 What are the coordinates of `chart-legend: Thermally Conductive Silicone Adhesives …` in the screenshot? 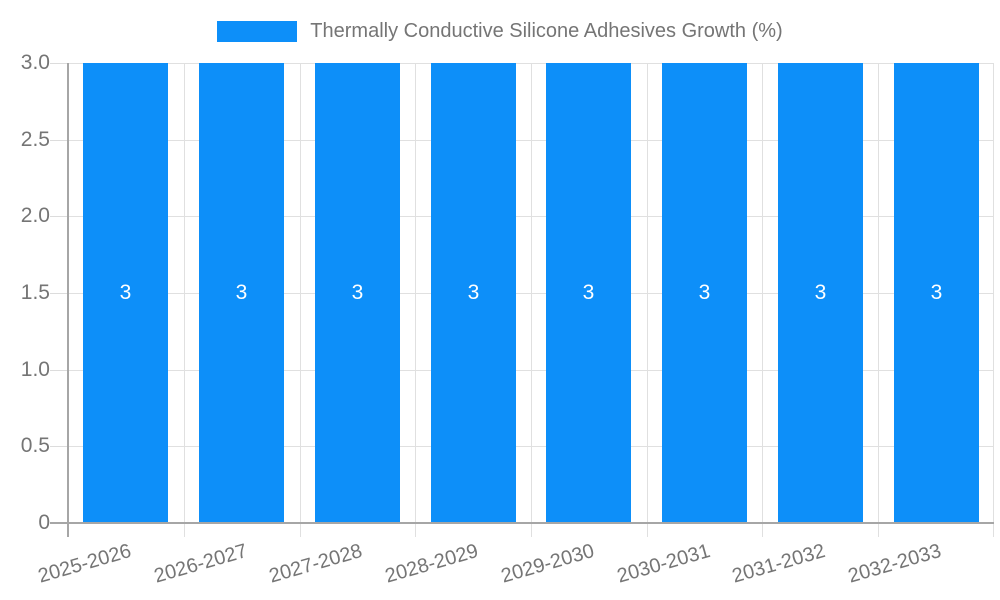 It's located at (500, 31).